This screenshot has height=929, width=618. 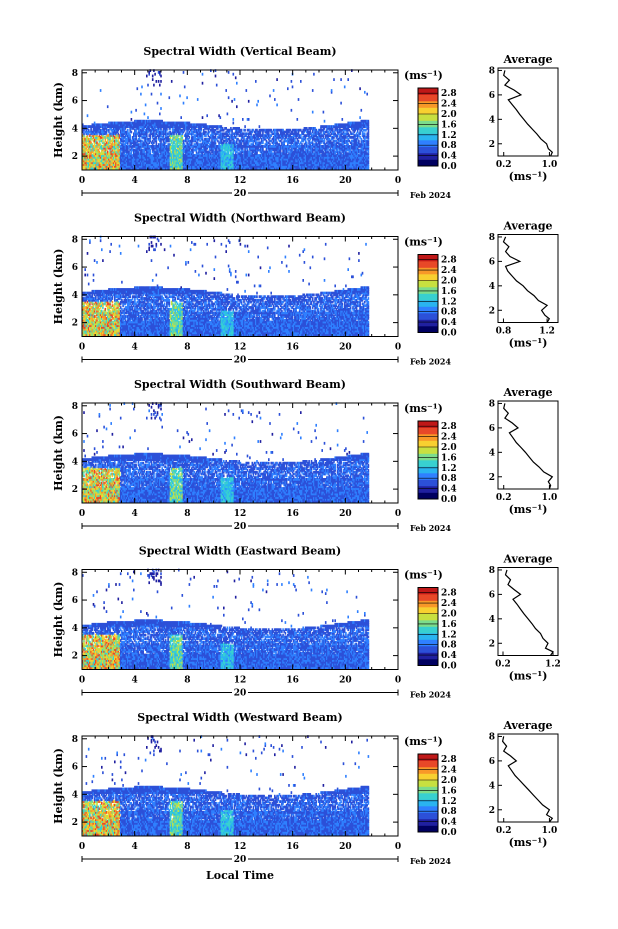 I want to click on x-tick-label: 16, so click(x=292, y=847).